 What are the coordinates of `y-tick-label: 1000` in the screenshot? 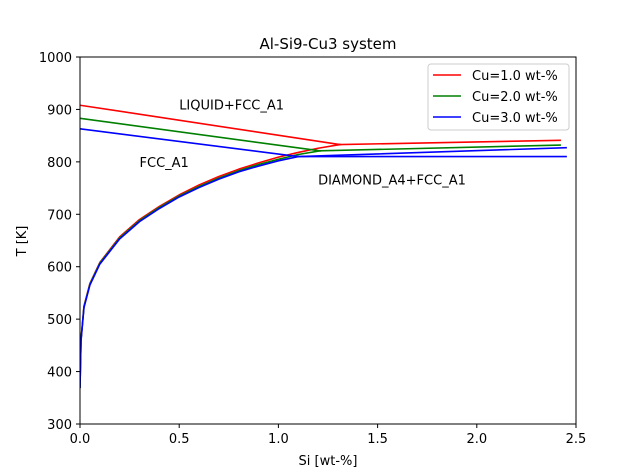 It's located at (55, 58).